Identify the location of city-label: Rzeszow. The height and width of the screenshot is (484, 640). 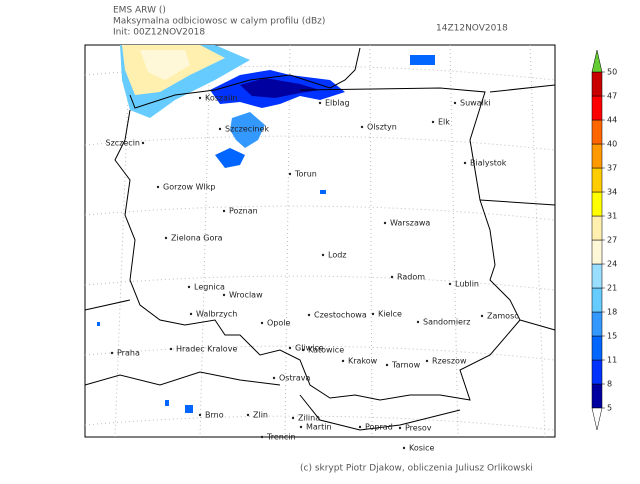
(449, 361).